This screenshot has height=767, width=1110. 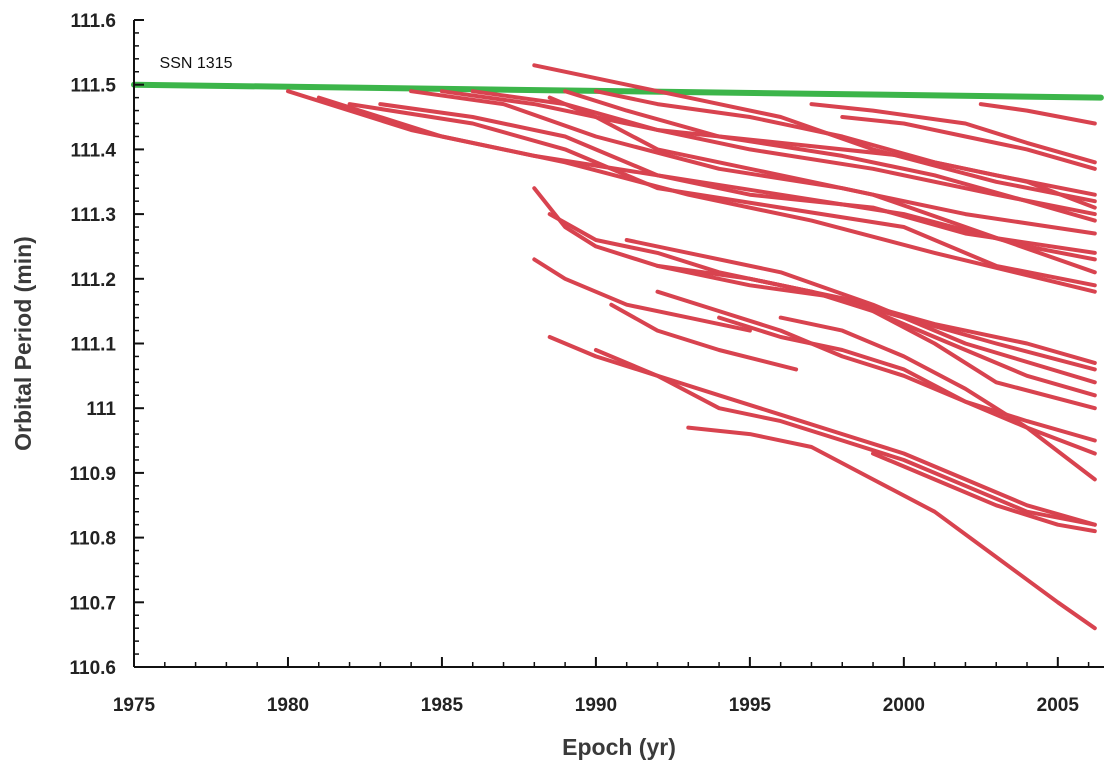 I want to click on x-tick-label: 2005, so click(x=1058, y=705).